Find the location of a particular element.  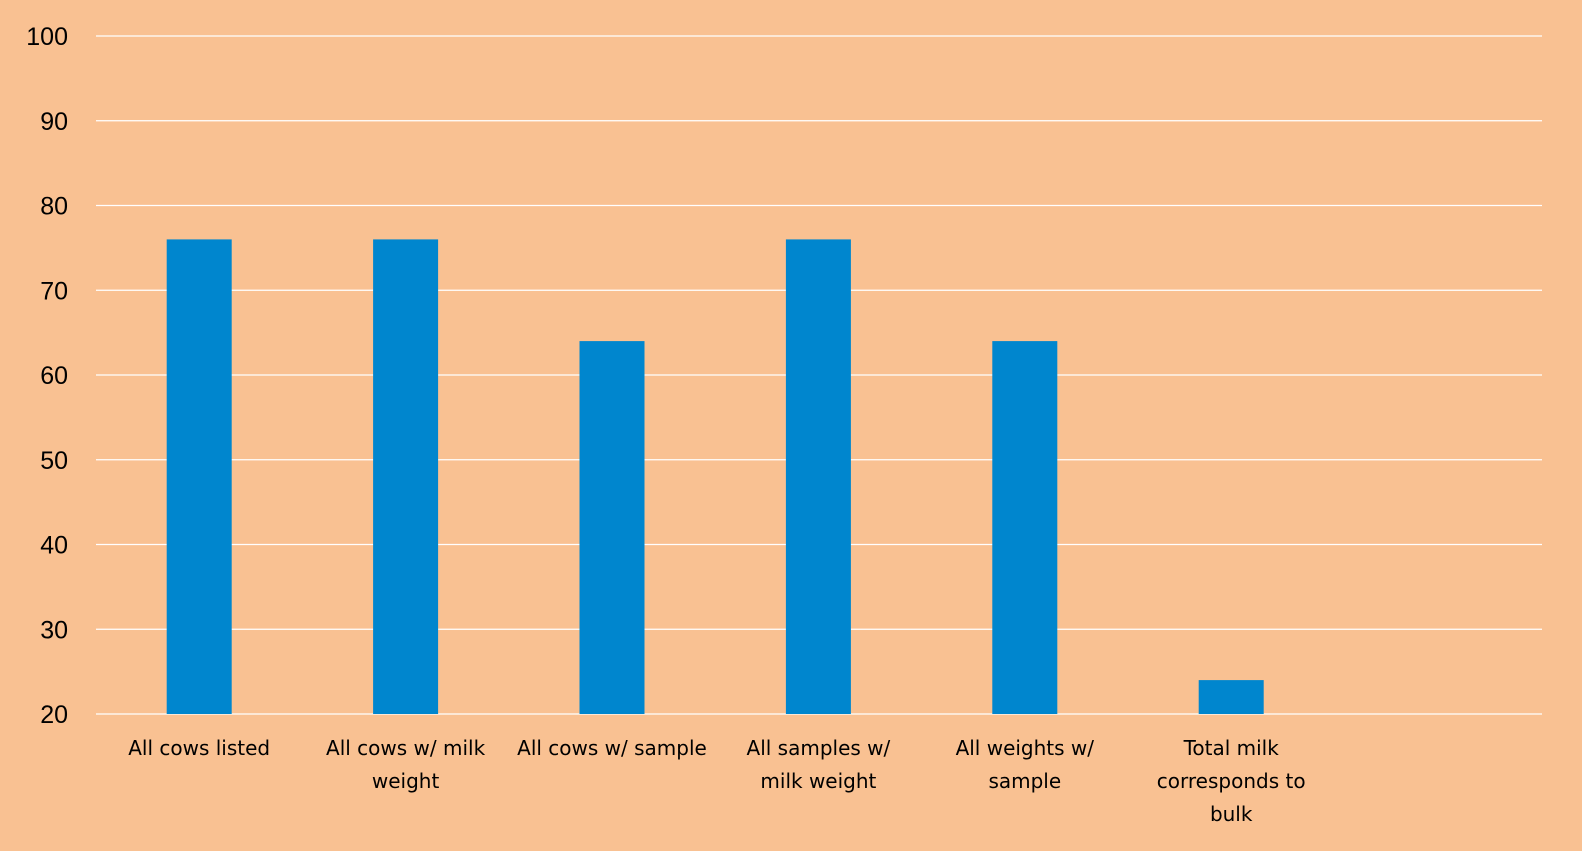

y-tick-label: 80 is located at coordinates (54, 207).